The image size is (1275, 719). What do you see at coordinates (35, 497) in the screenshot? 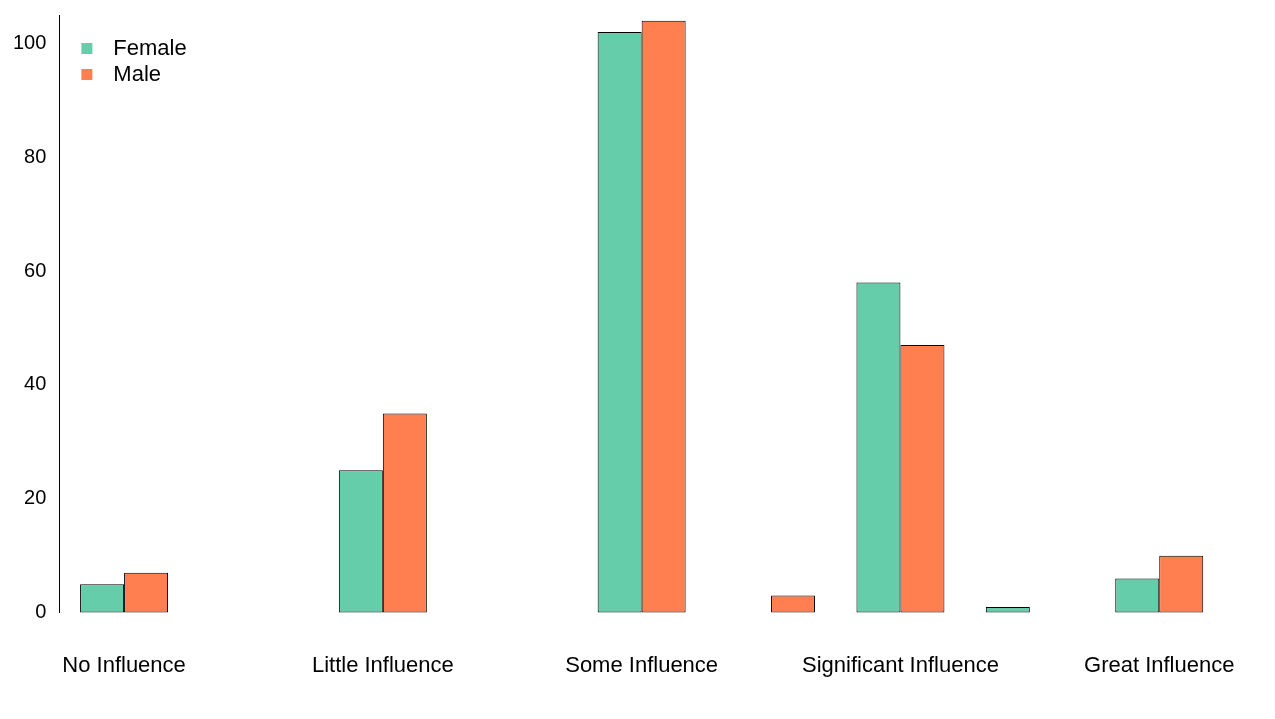
I see `y-tick-label: 20` at bounding box center [35, 497].